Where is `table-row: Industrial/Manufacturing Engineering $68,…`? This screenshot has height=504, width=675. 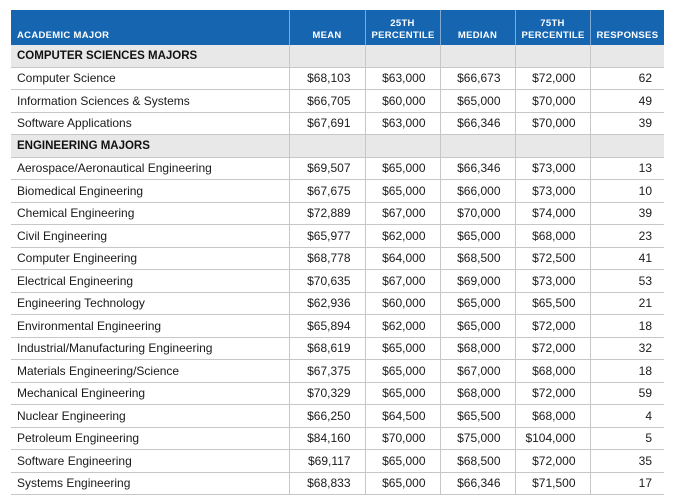
table-row: Industrial/Manufacturing Engineering $68,… is located at coordinates (337, 348).